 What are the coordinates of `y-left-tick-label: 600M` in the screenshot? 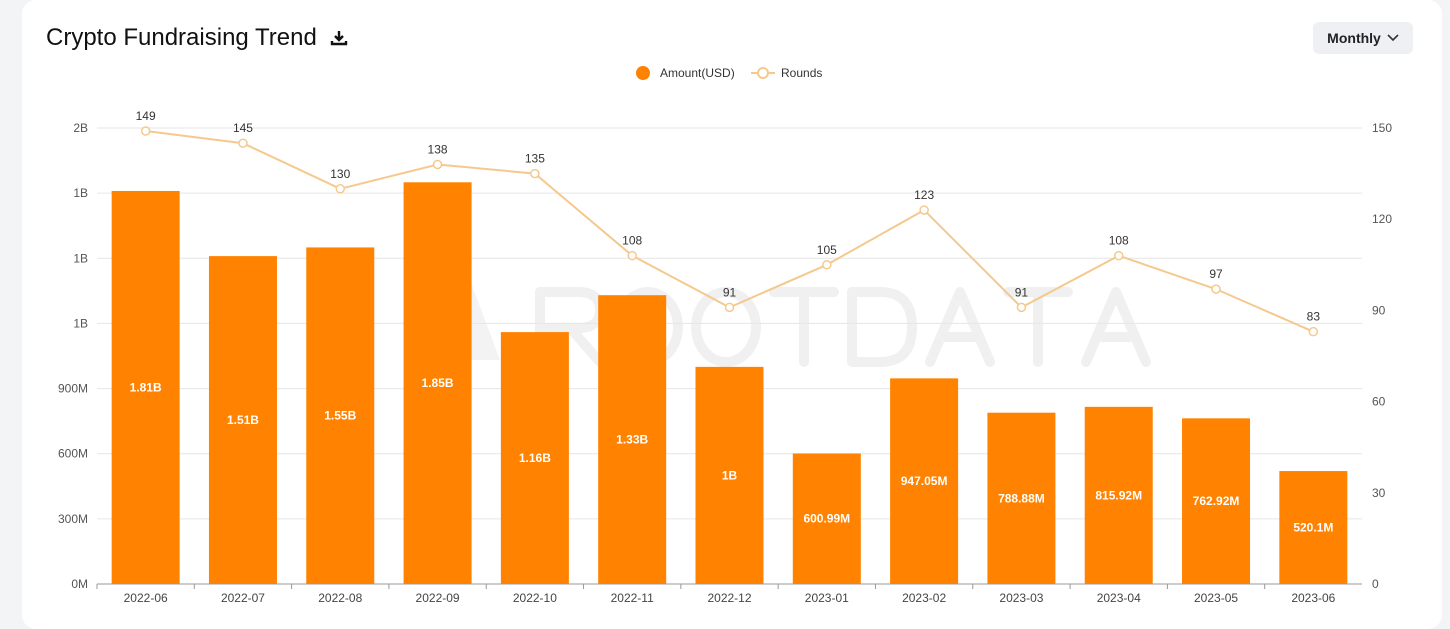 It's located at (73, 454).